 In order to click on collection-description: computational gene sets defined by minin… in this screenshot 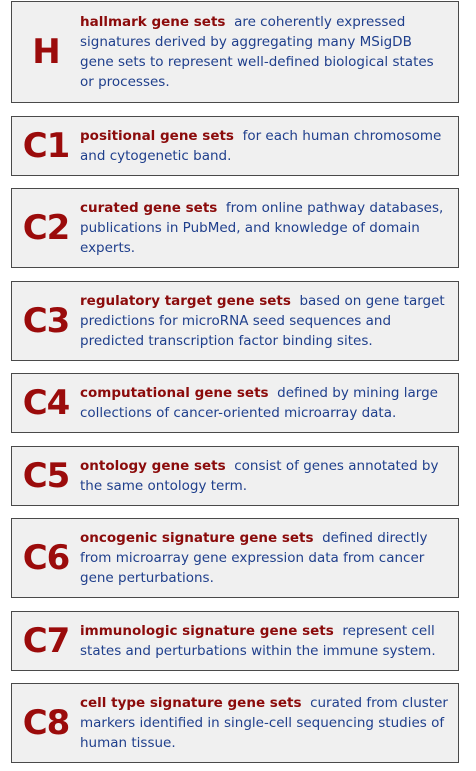, I will do `click(264, 403)`.